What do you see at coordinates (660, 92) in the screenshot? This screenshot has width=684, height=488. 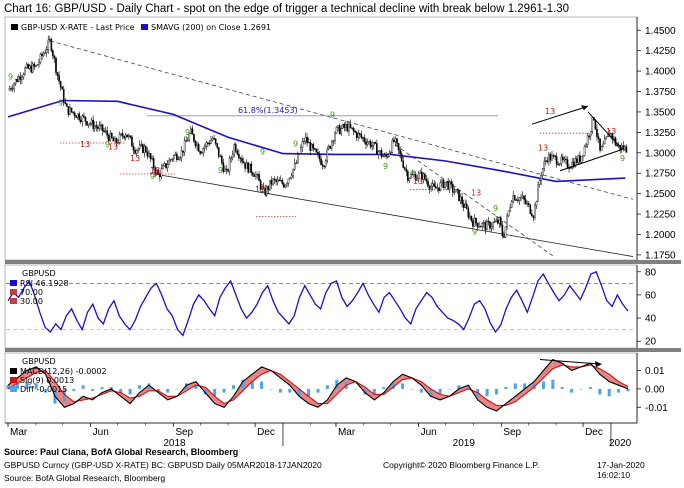 I see `y-tick-label: 1.3750` at bounding box center [660, 92].